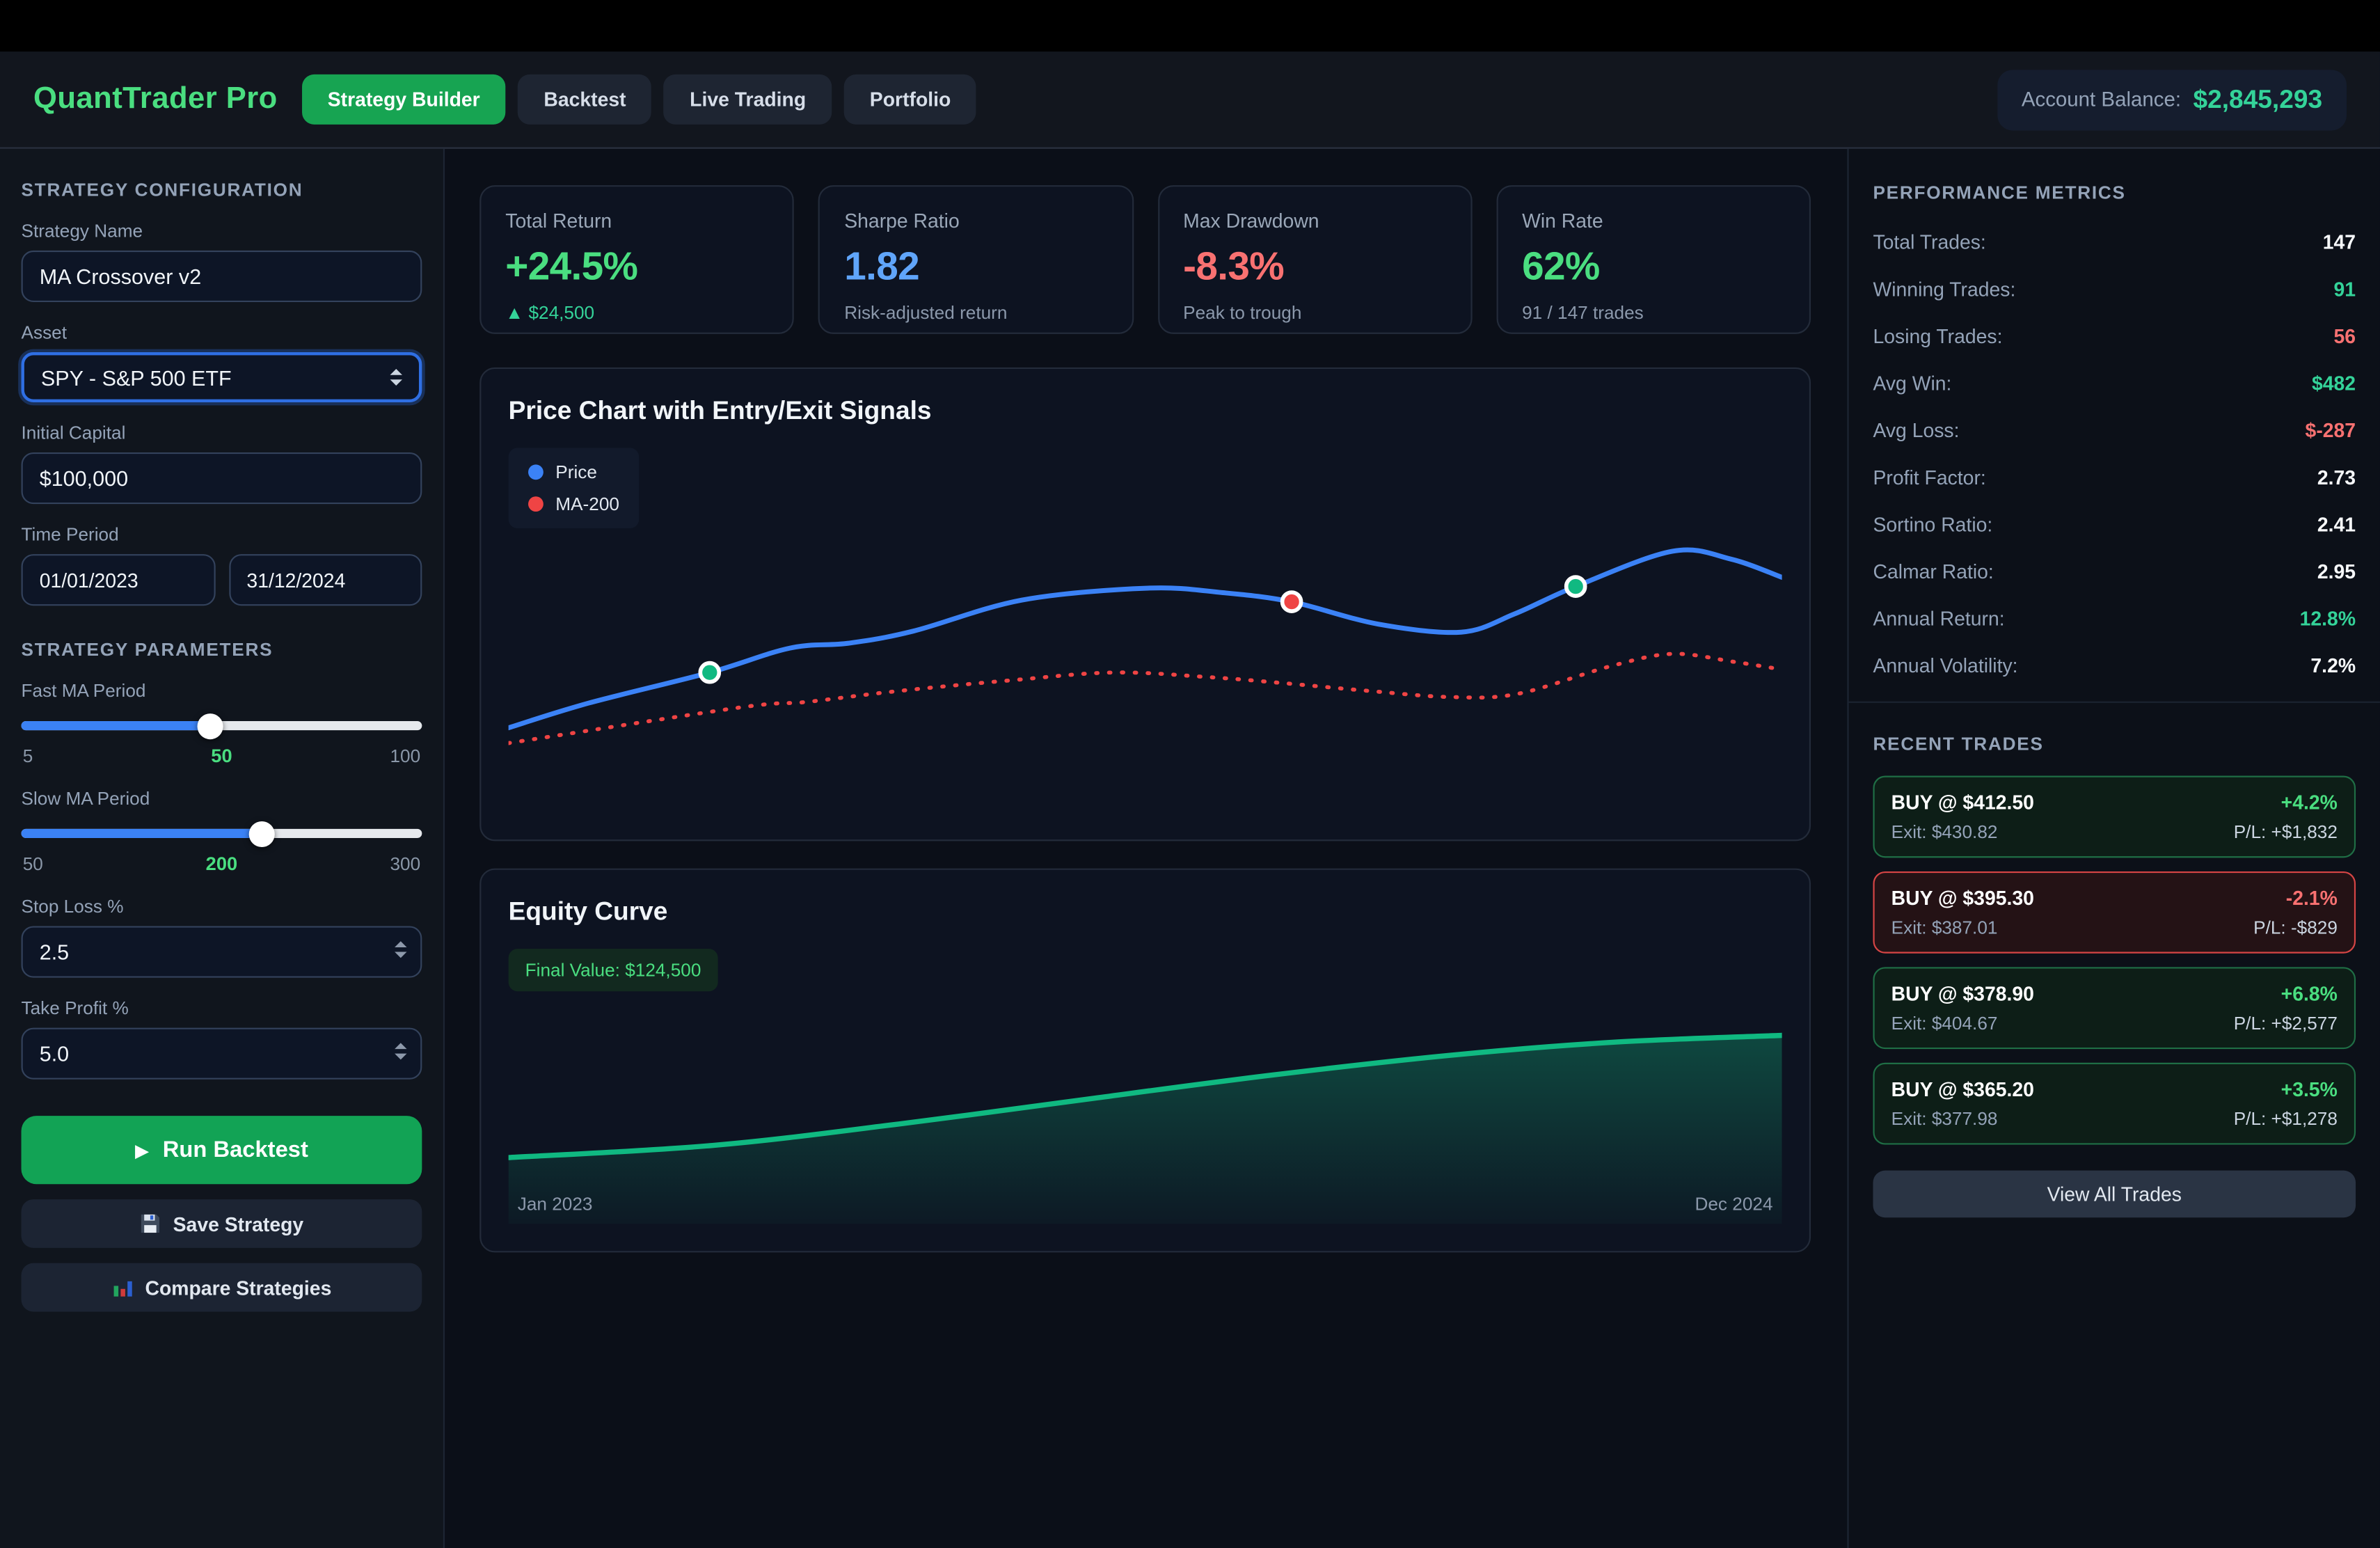 The width and height of the screenshot is (2380, 1548). Describe the element at coordinates (1234, 265) in the screenshot. I see `metric-value: -8.3%` at that location.